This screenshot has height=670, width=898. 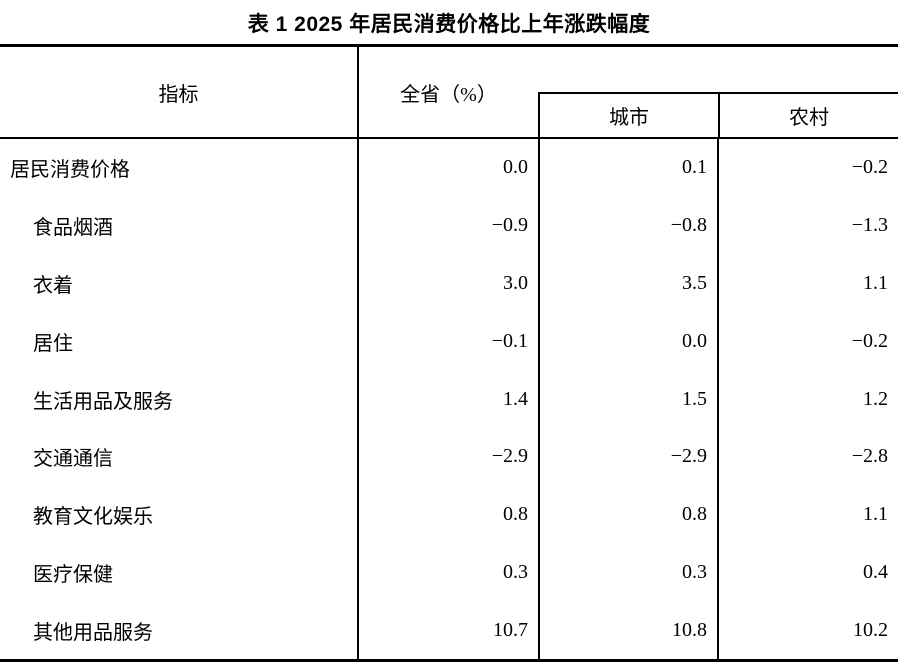 What do you see at coordinates (627, 572) in the screenshot?
I see `value-city: 0.3` at bounding box center [627, 572].